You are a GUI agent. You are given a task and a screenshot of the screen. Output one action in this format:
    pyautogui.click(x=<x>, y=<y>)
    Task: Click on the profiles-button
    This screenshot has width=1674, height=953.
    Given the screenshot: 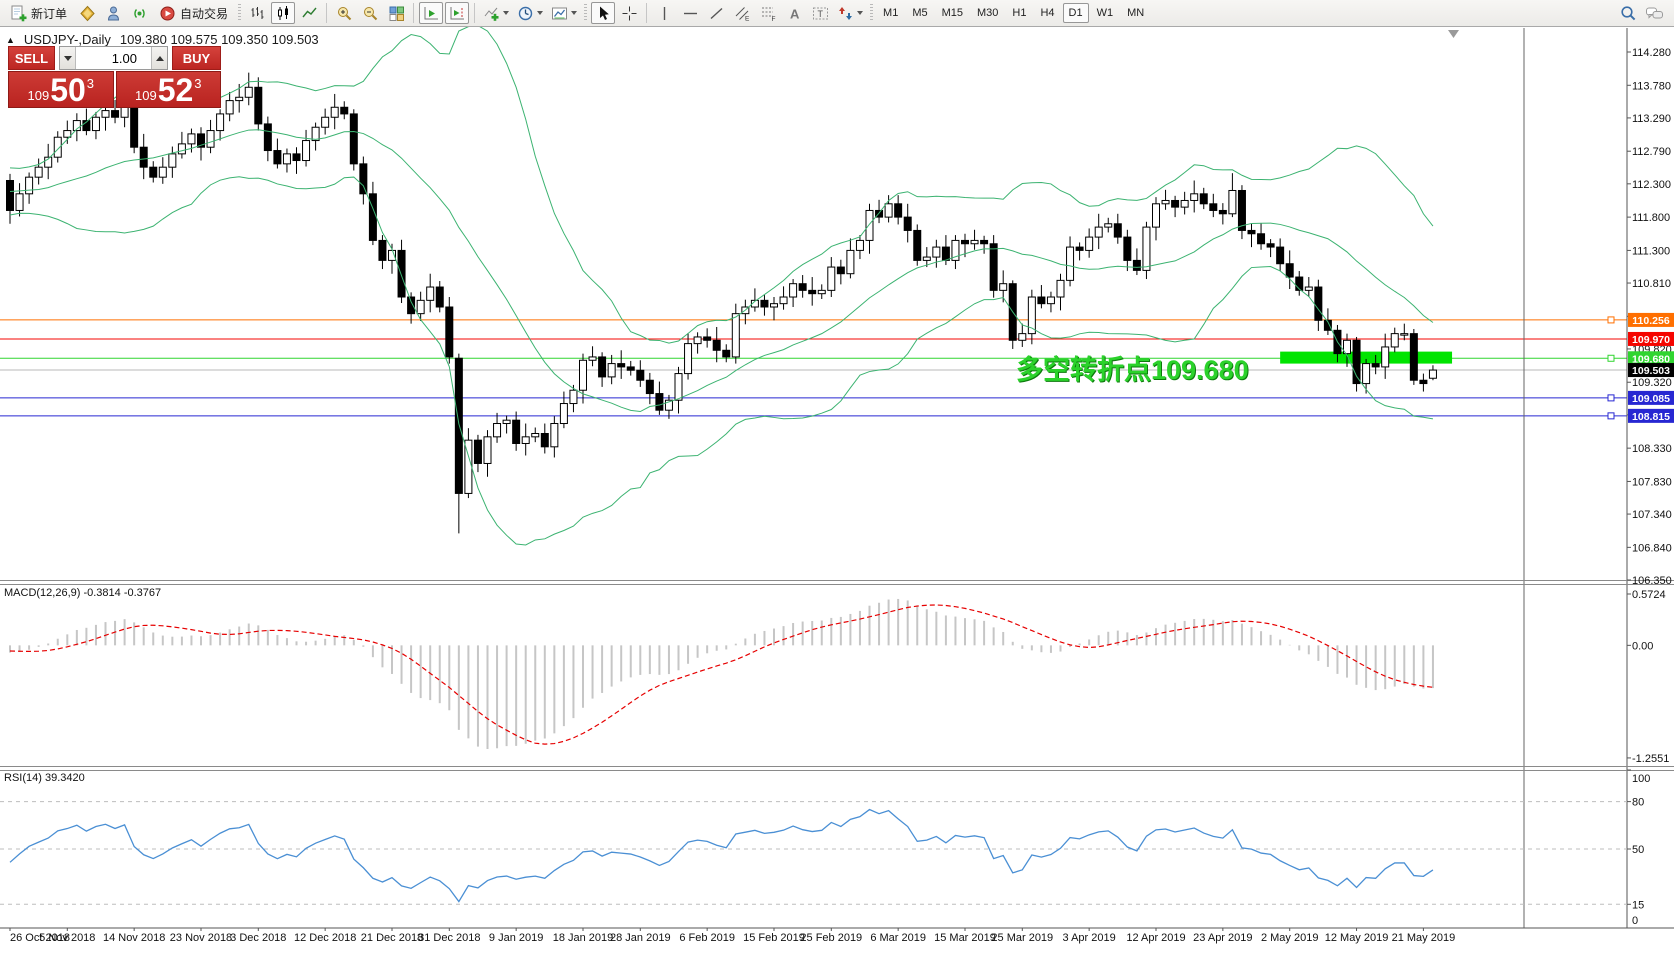 What is the action you would take?
    pyautogui.click(x=113, y=13)
    